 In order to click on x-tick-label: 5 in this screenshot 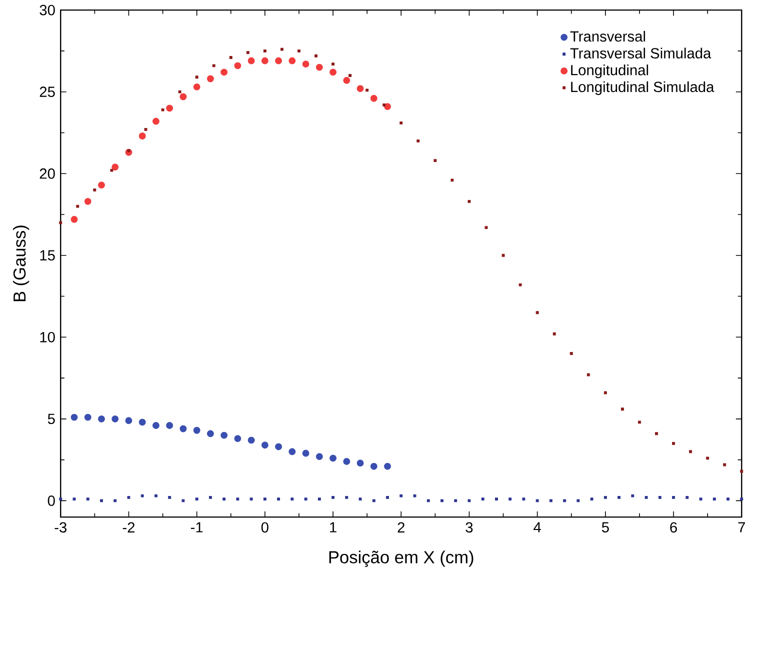, I will do `click(605, 527)`.